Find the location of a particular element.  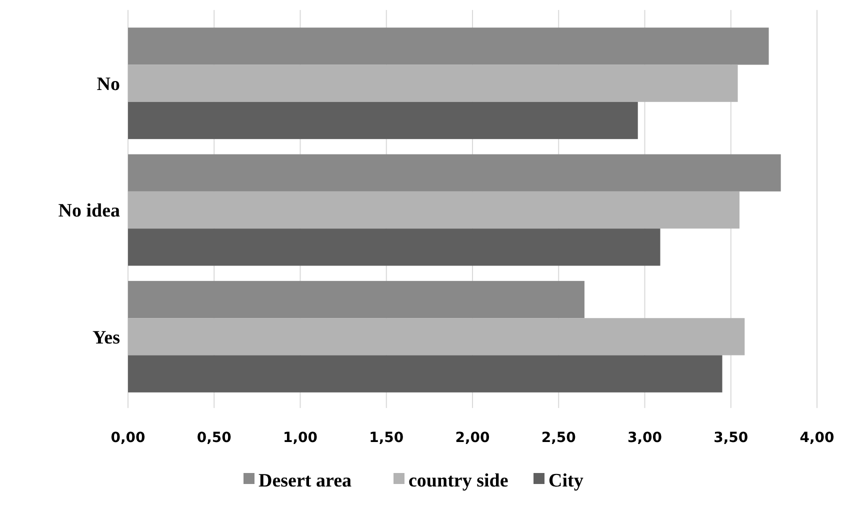

x-tick-label: 2,00 is located at coordinates (472, 438).